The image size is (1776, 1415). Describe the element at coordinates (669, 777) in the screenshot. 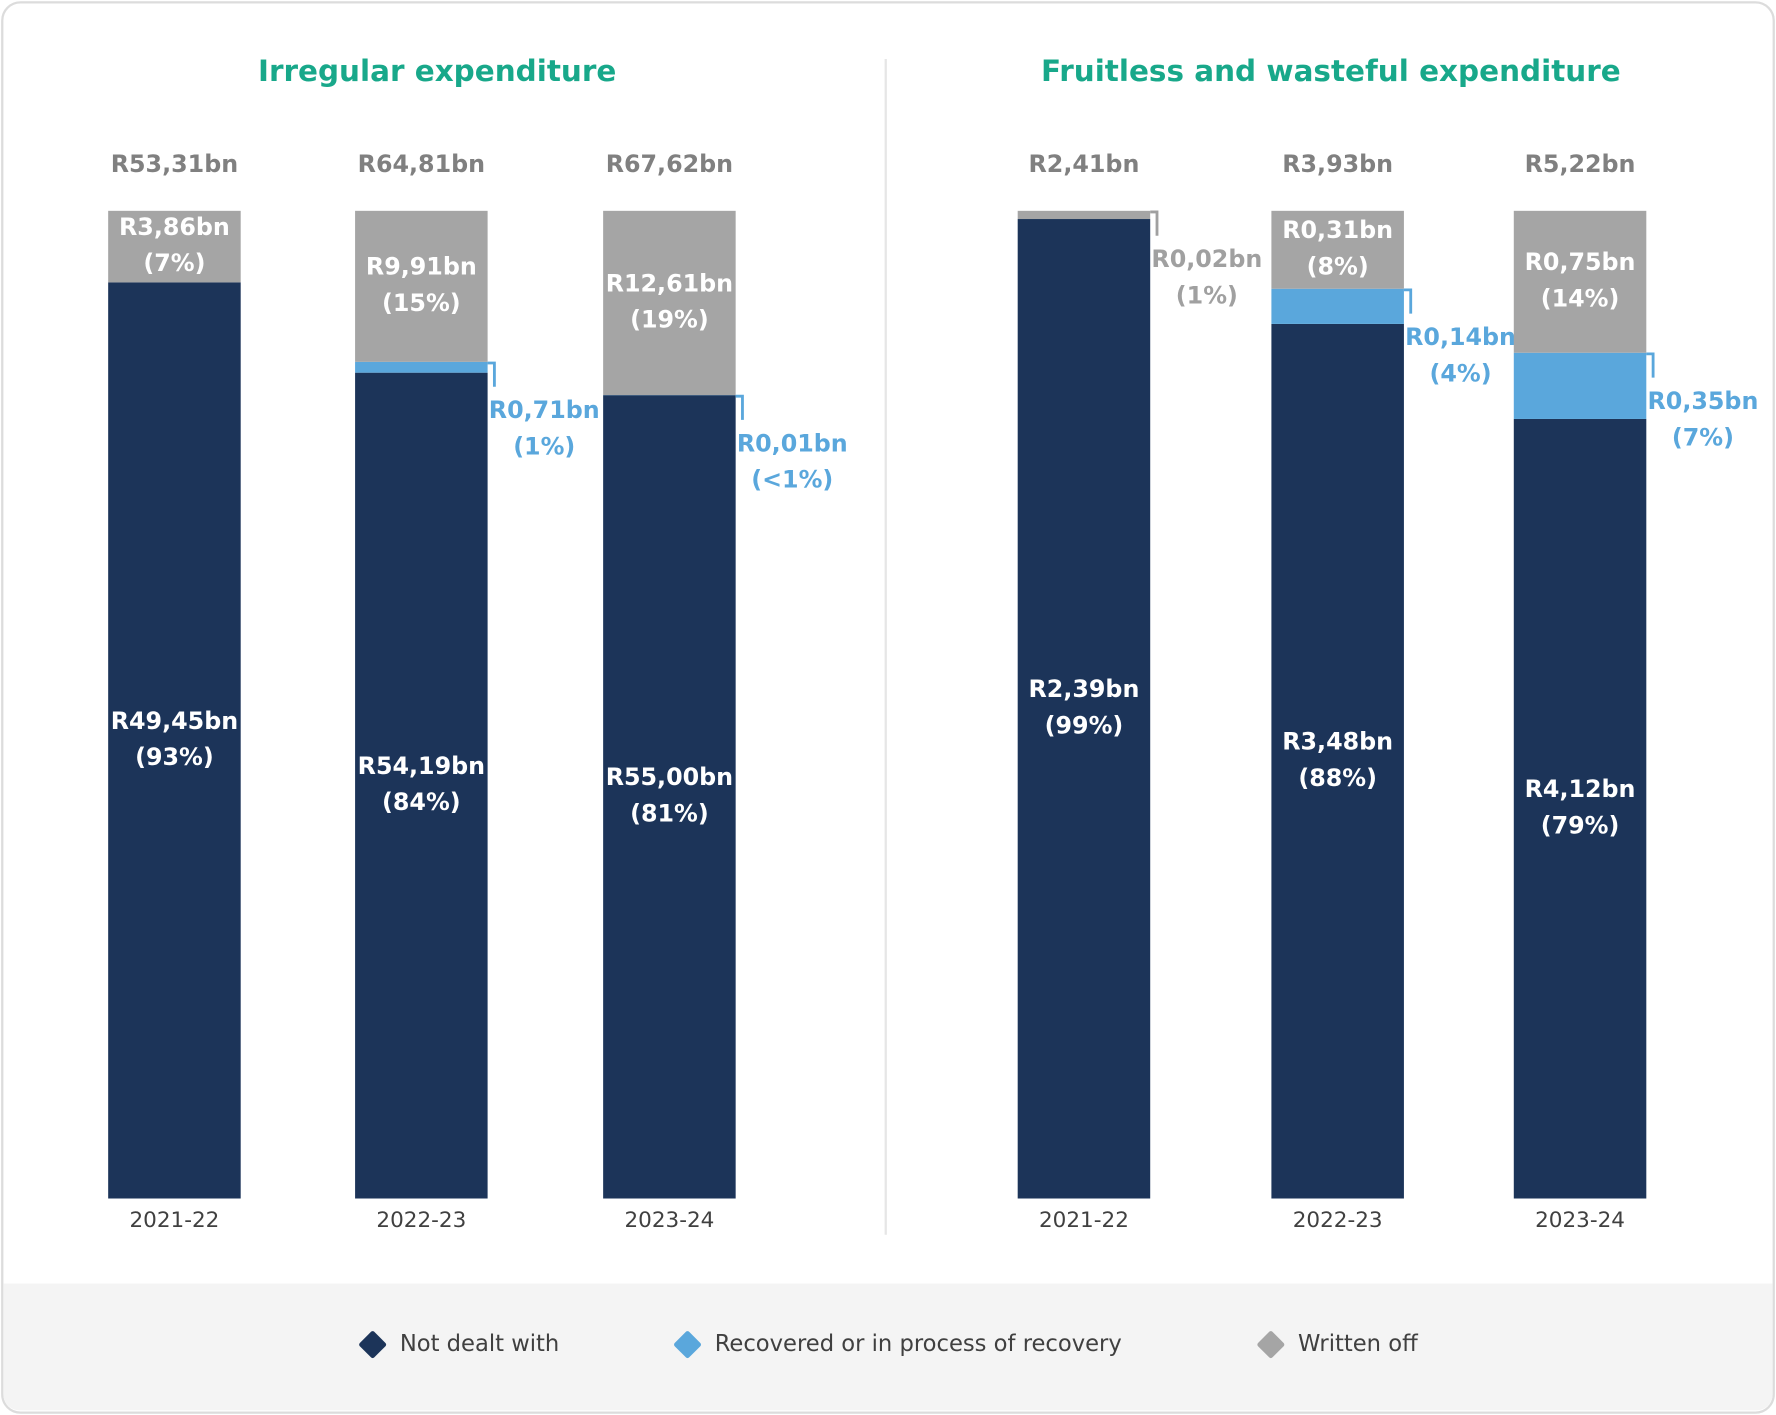

I see `value-label: R55,00bn` at that location.